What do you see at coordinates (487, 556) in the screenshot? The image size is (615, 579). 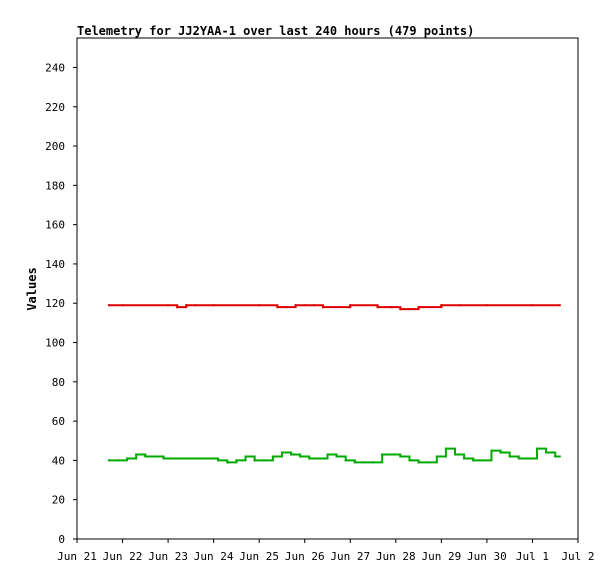 I see `x-tick-label: Jun 30` at bounding box center [487, 556].